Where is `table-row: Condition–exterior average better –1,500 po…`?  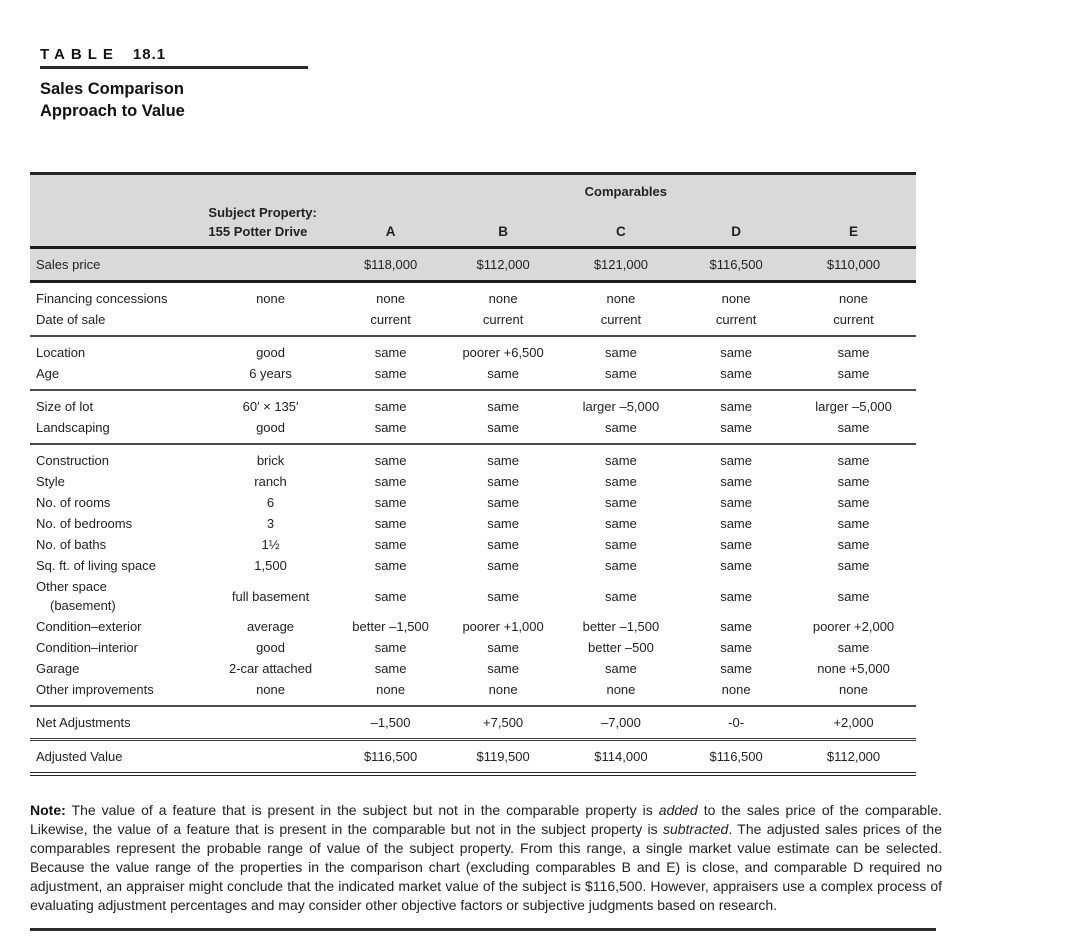 table-row: Condition–exterior average better –1,500 po… is located at coordinates (473, 626).